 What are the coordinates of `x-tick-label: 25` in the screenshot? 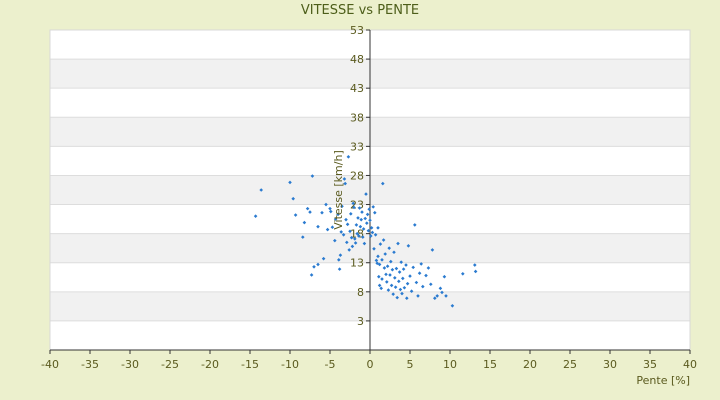 It's located at (570, 364).